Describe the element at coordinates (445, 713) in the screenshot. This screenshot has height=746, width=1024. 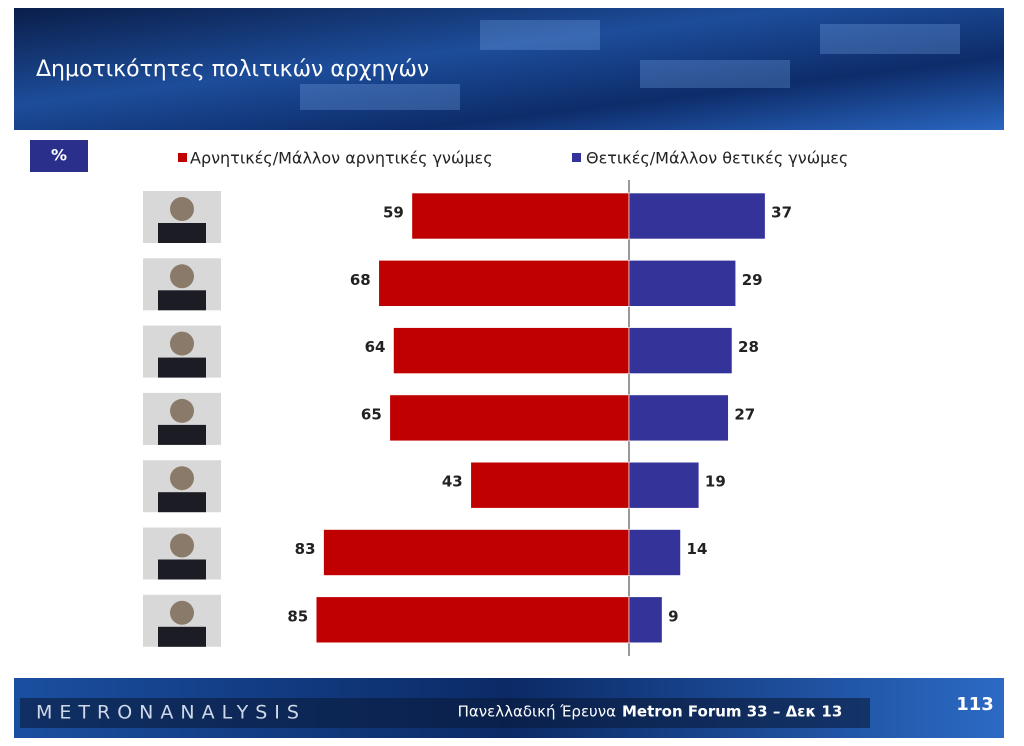
I see `footer-strip` at that location.